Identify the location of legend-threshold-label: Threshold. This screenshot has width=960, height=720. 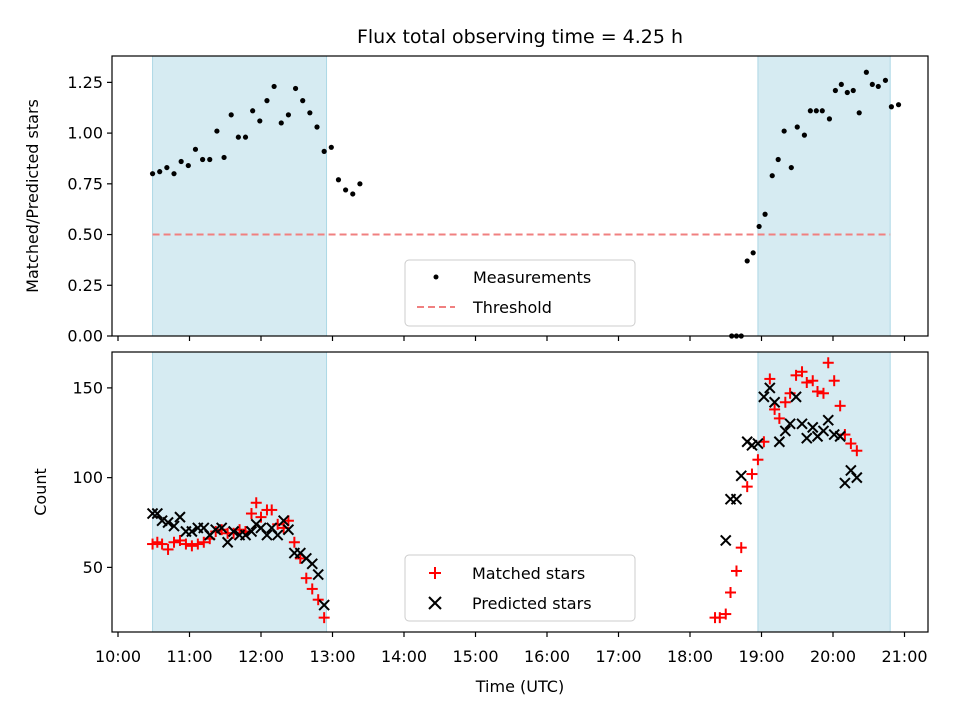
(512, 307).